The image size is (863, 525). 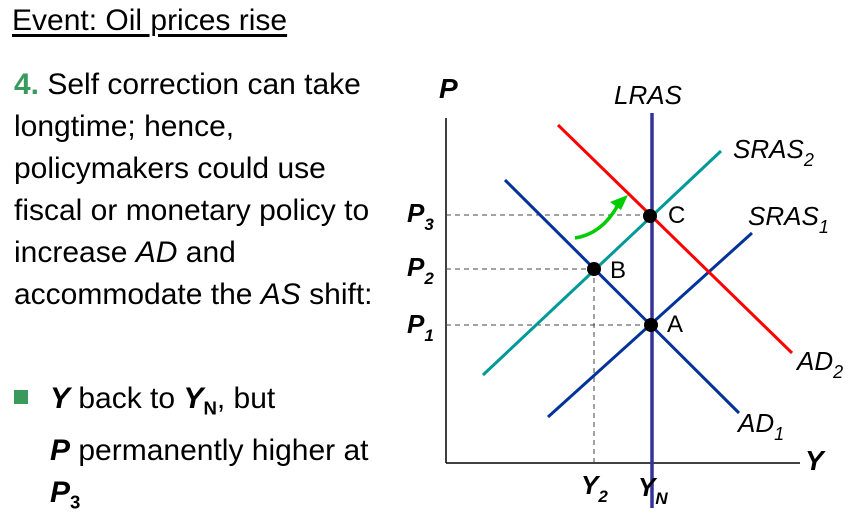 I want to click on sras2-label: SRAS2, so click(x=773, y=152).